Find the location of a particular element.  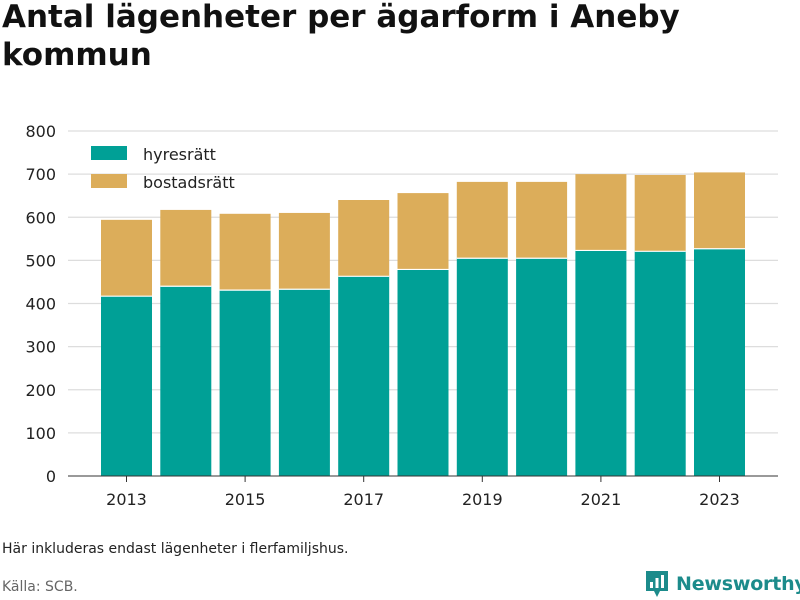

newsworthy-logo: Newsworthy is located at coordinates (722, 584).